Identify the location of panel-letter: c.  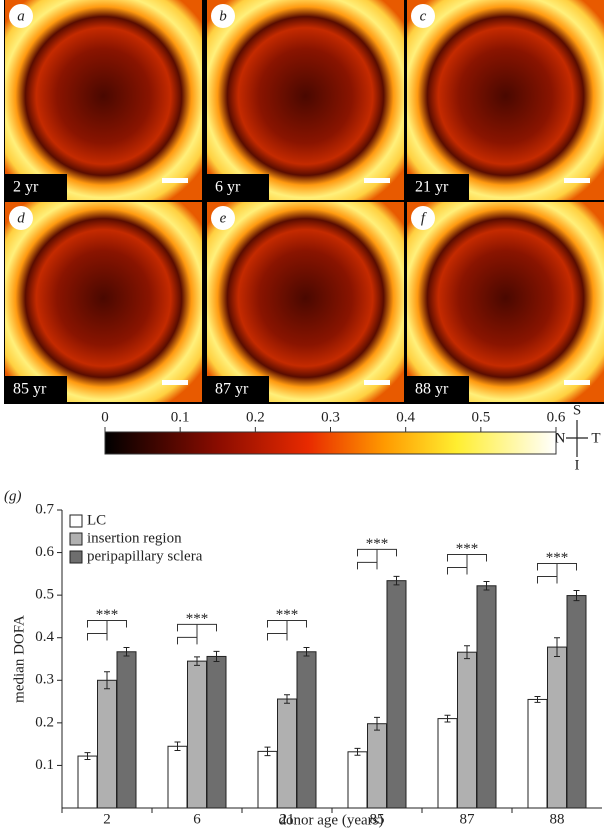
(423, 16).